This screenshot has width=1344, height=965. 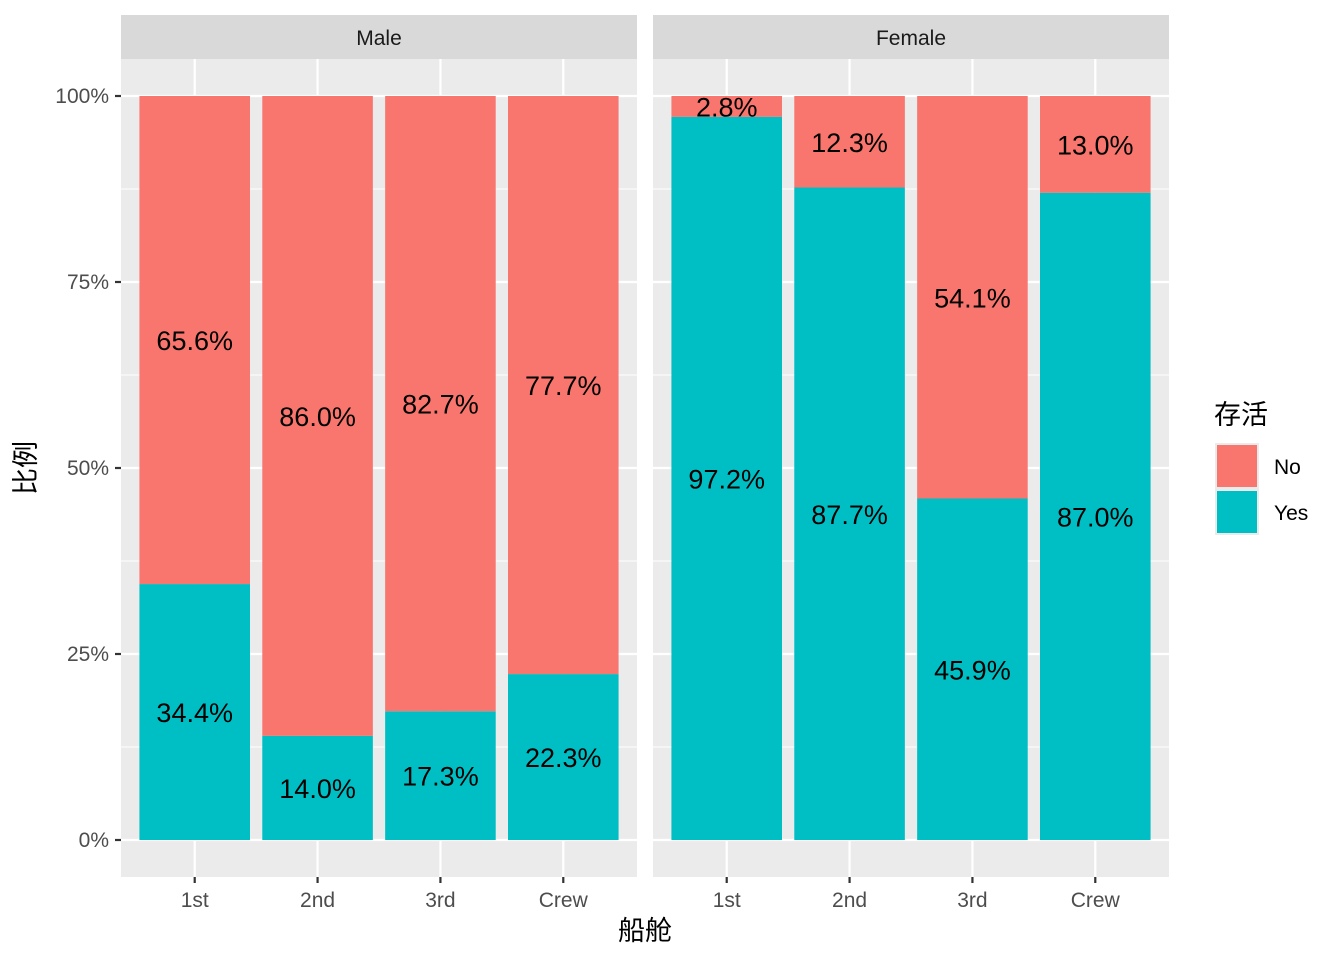 I want to click on y-tick-label: 100%, so click(x=82, y=96).